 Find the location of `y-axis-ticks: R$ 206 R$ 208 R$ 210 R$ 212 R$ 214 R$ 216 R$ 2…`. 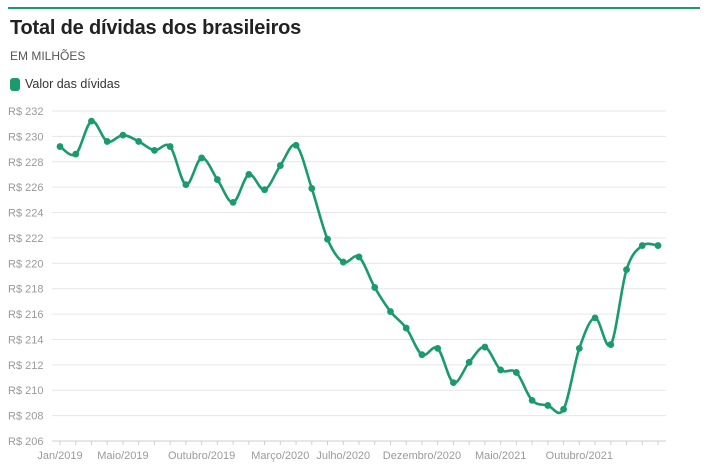

y-axis-ticks: R$ 206 R$ 208 R$ 210 R$ 212 R$ 214 R$ 216 R$ 2… is located at coordinates (25, 277).